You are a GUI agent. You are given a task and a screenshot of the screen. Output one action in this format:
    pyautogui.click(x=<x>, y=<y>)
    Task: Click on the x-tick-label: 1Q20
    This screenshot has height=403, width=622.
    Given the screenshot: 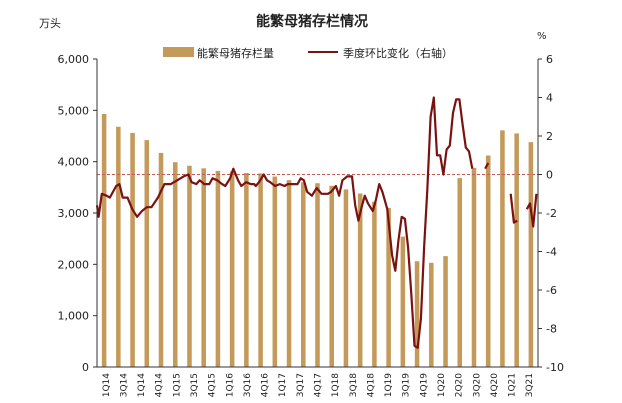 What is the action you would take?
    pyautogui.click(x=442, y=385)
    